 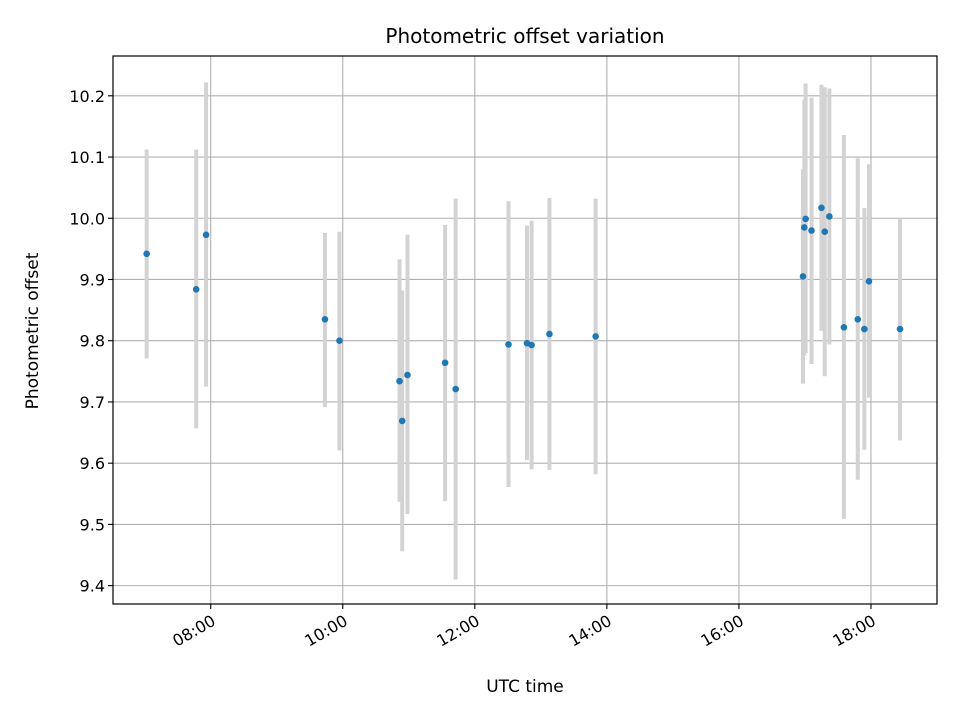 I want to click on y-tick-label: 9.6, so click(x=92, y=463).